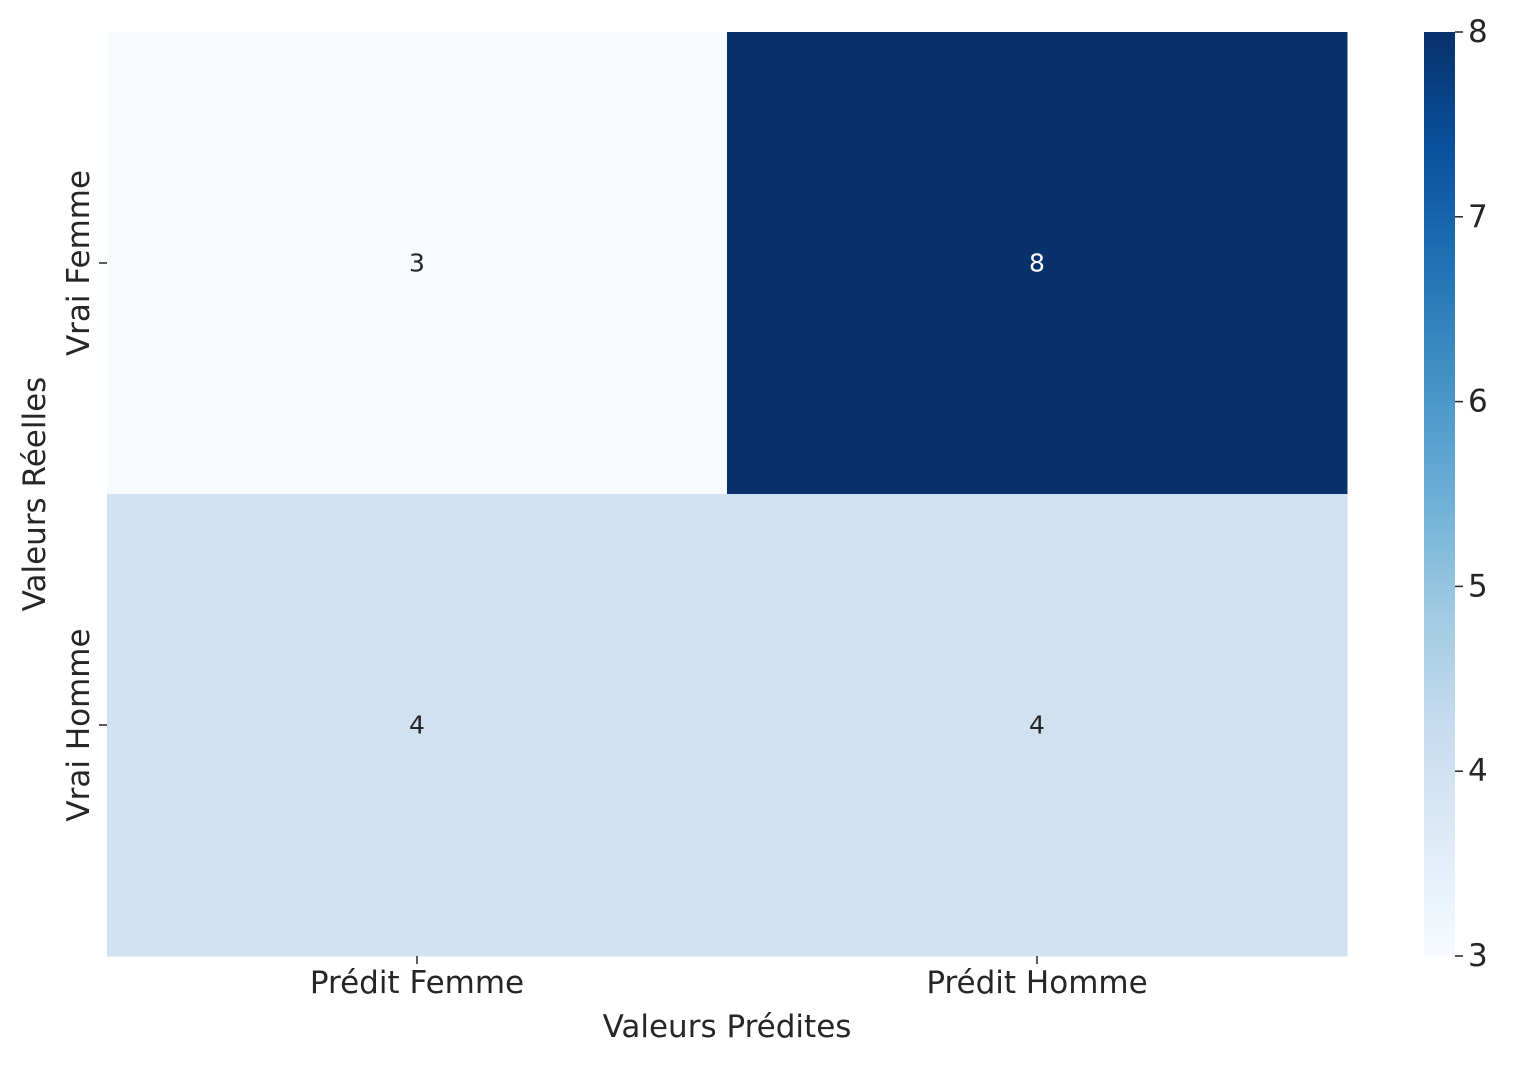 The image size is (1521, 1068). Describe the element at coordinates (727, 1027) in the screenshot. I see `x-axis-label: Valeurs Prédites` at that location.